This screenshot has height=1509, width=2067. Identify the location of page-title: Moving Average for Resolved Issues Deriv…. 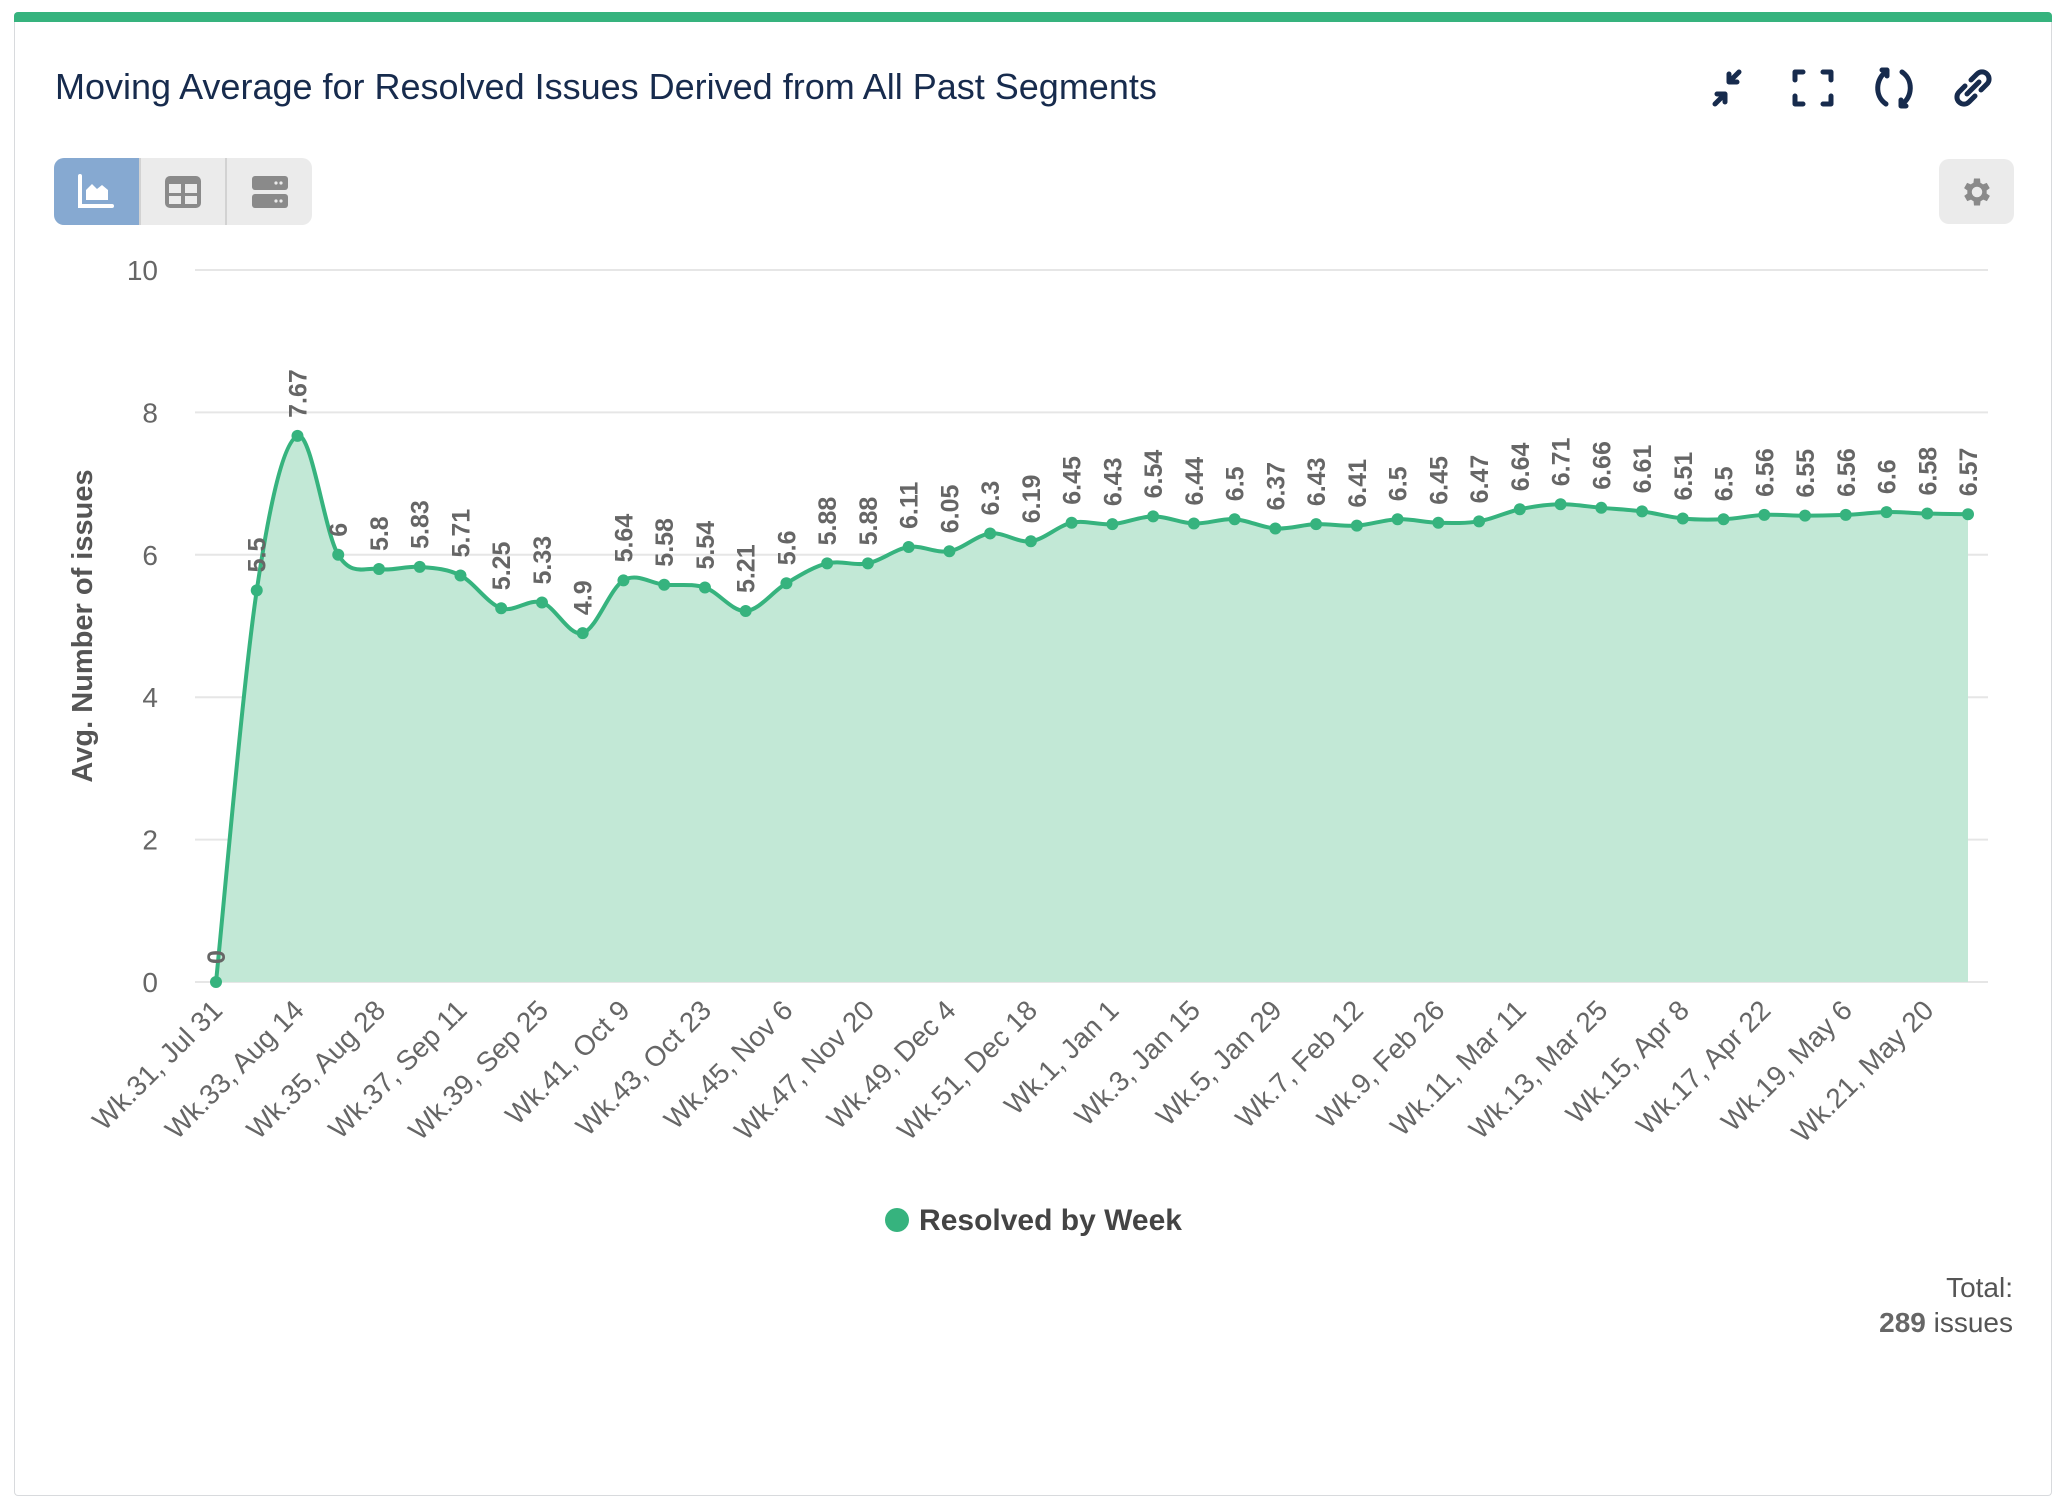
(606, 86).